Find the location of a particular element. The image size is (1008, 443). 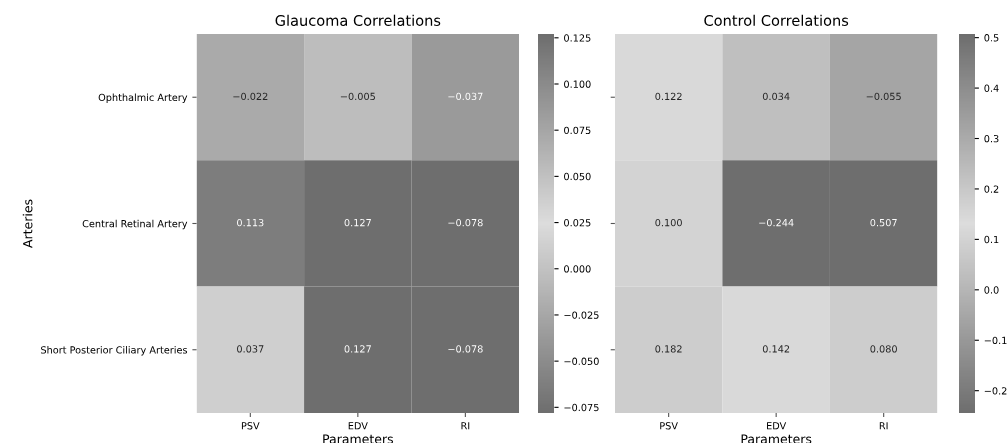

chart-title: Control Correlations is located at coordinates (776, 20).